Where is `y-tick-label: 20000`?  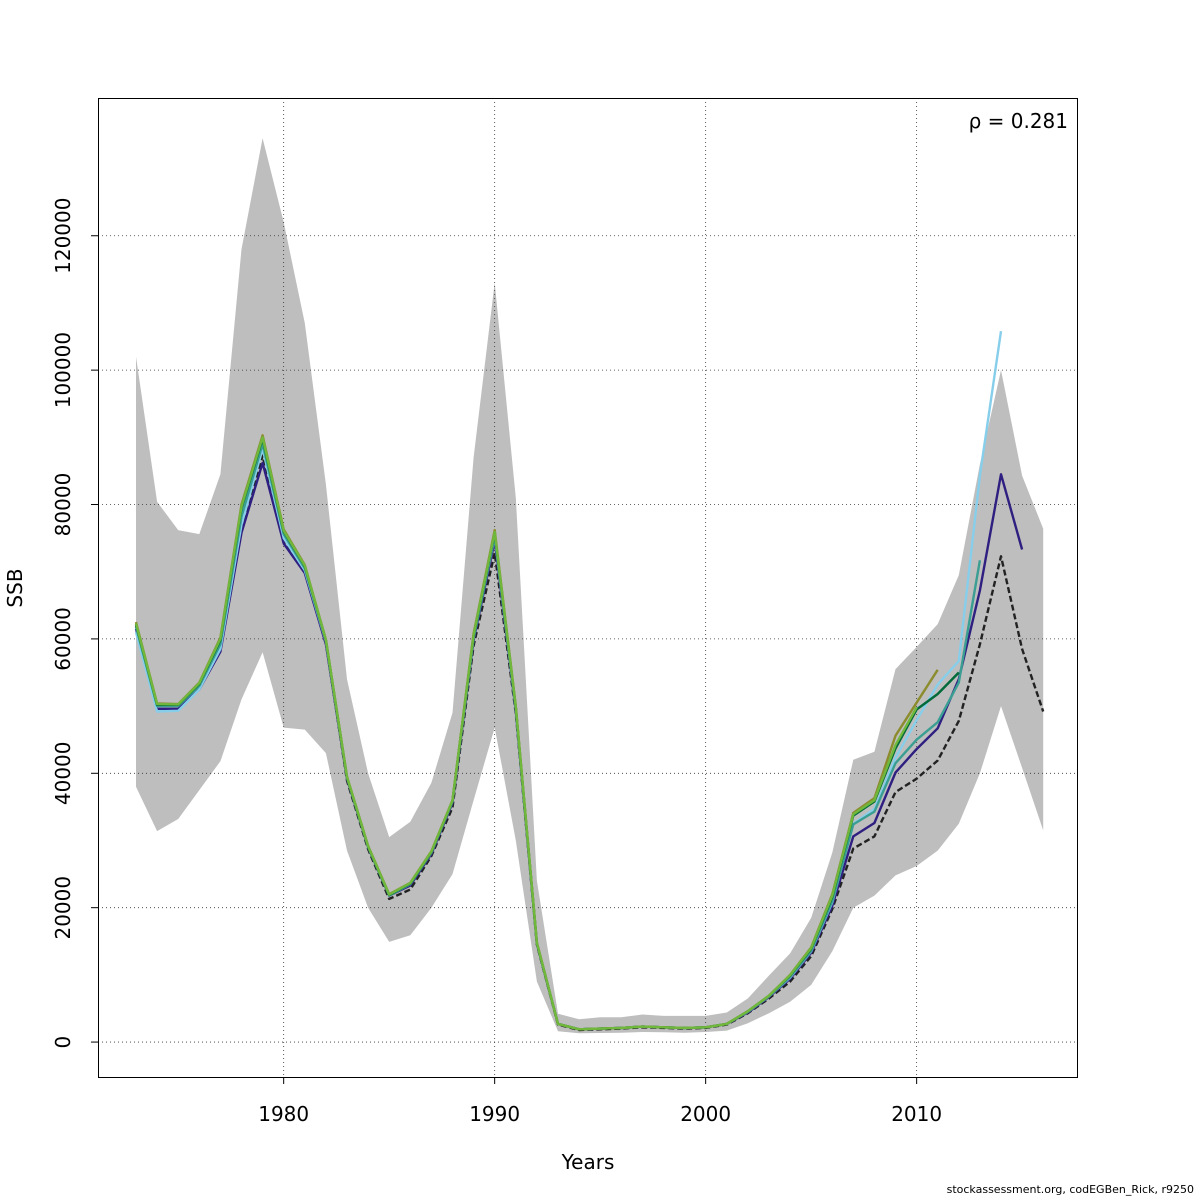 y-tick-label: 20000 is located at coordinates (63, 908).